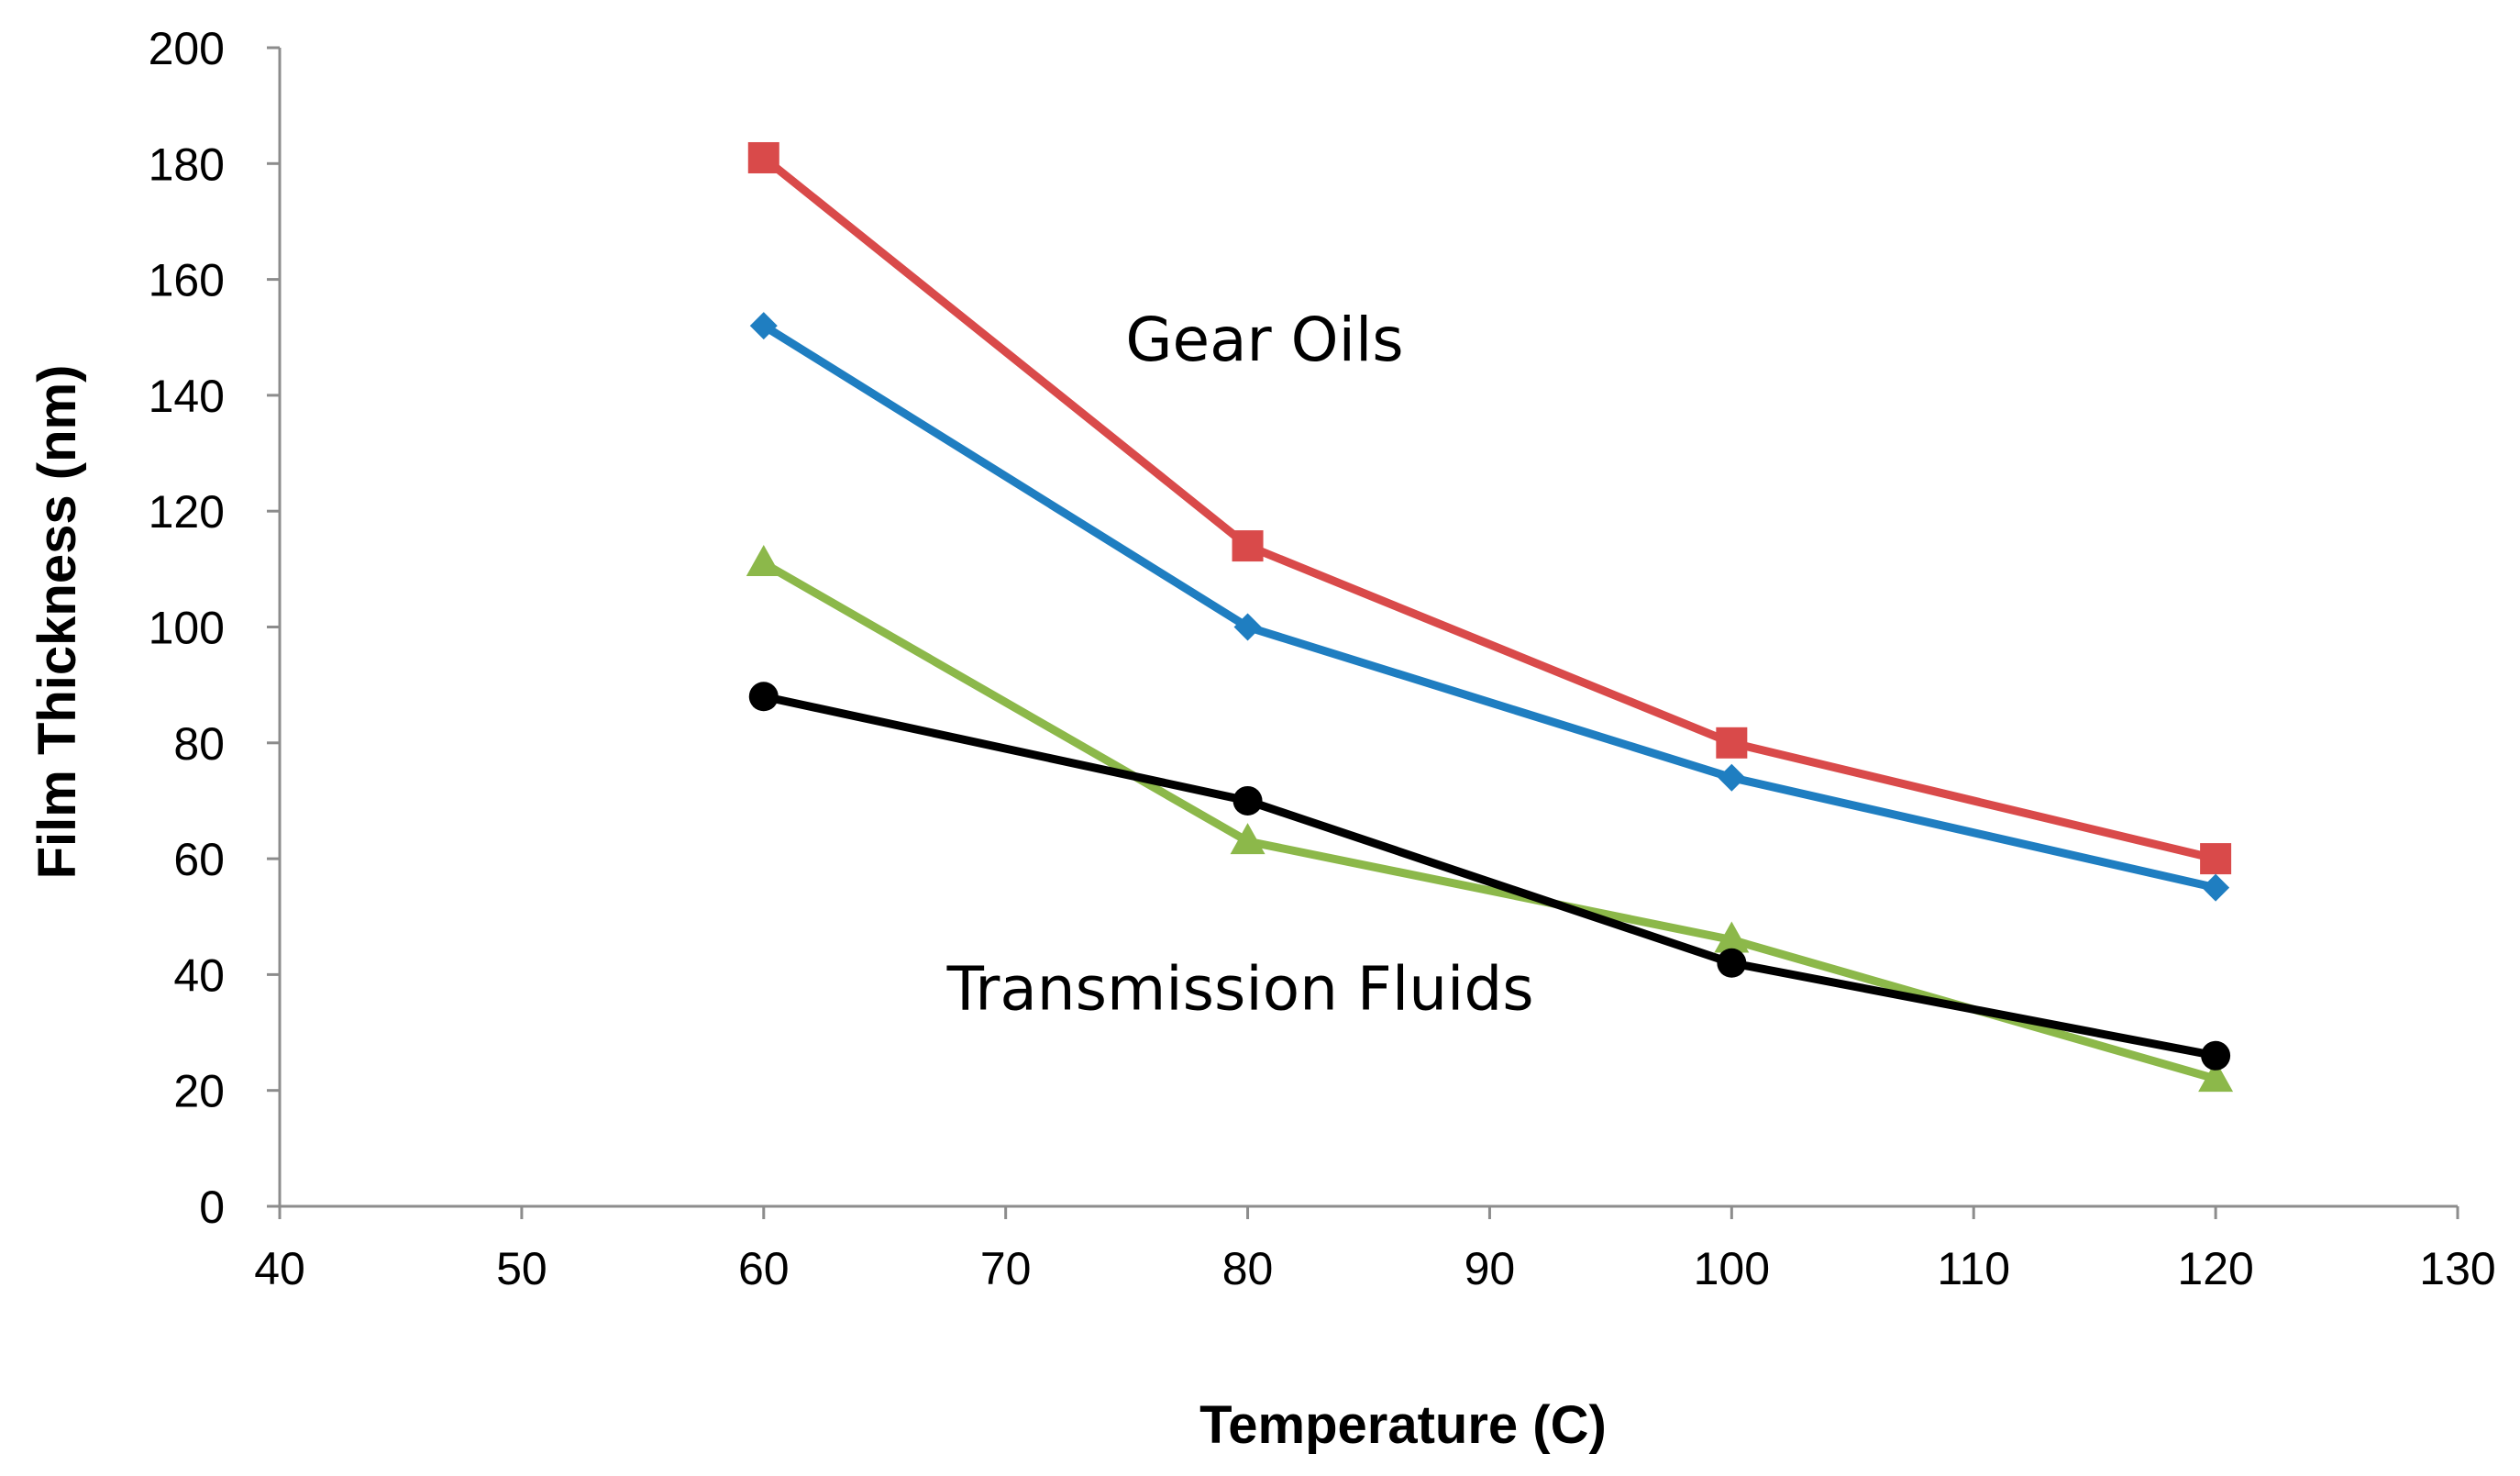  I want to click on x-axis-title: Temperature (C), so click(1403, 1425).